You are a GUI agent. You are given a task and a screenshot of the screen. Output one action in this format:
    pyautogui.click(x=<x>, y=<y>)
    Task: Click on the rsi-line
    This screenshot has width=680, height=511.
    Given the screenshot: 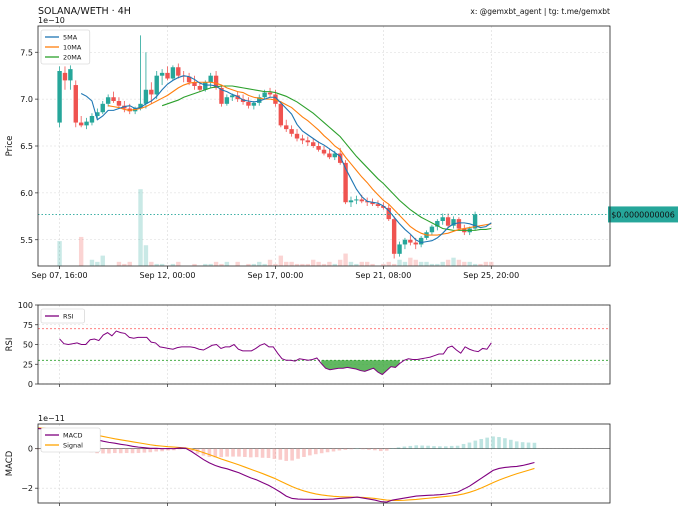 What is the action you would take?
    pyautogui.click(x=275, y=353)
    